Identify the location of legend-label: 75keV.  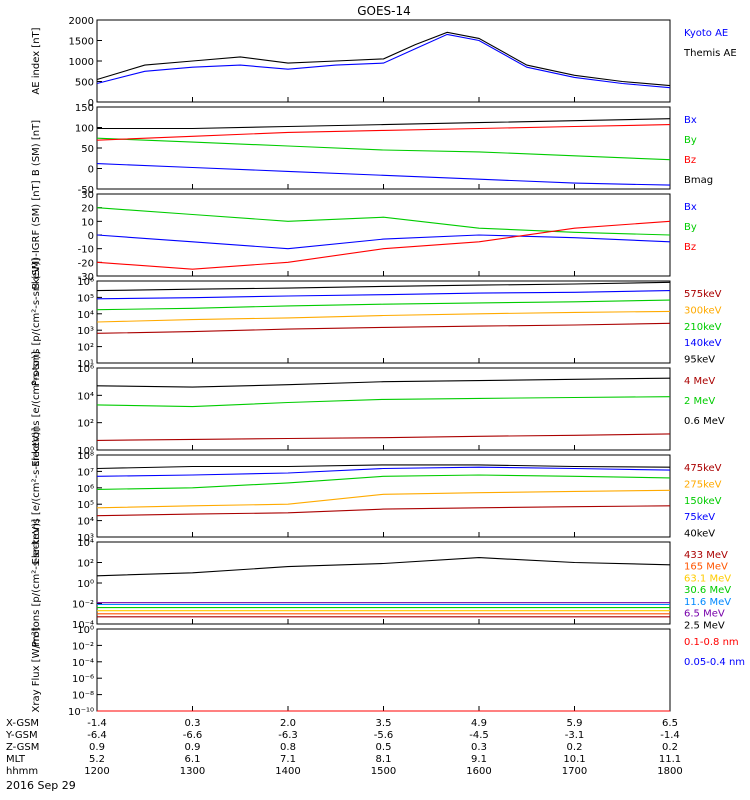
(699, 517).